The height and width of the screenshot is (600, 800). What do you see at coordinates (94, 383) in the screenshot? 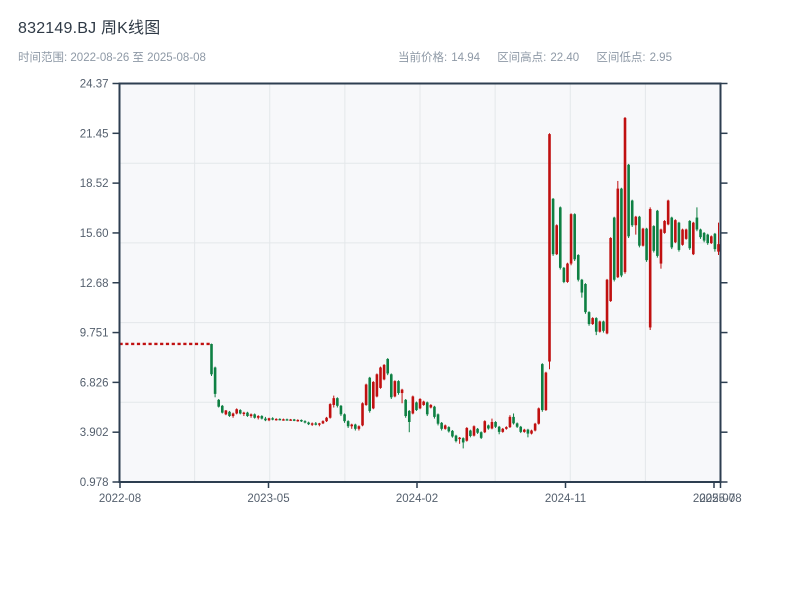
I see `y-tick-label: 6.826` at bounding box center [94, 383].